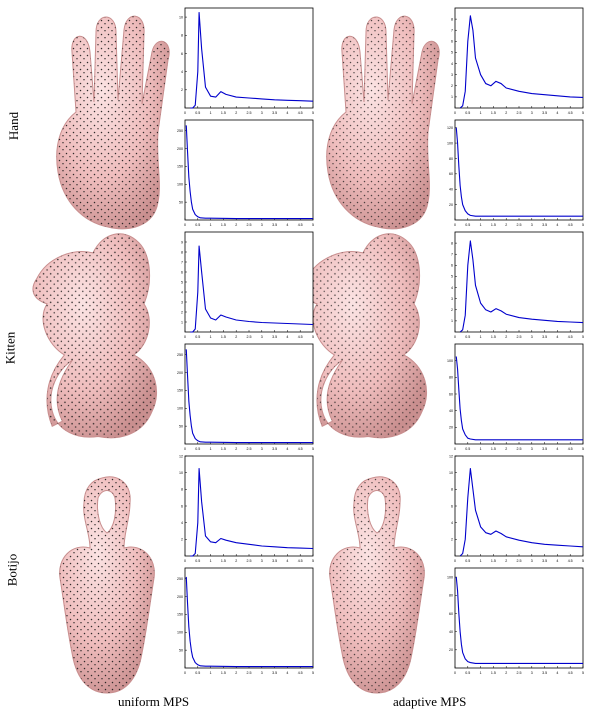 The width and height of the screenshot is (606, 720). What do you see at coordinates (450, 128) in the screenshot?
I see `y-tick-label: 120` at bounding box center [450, 128].